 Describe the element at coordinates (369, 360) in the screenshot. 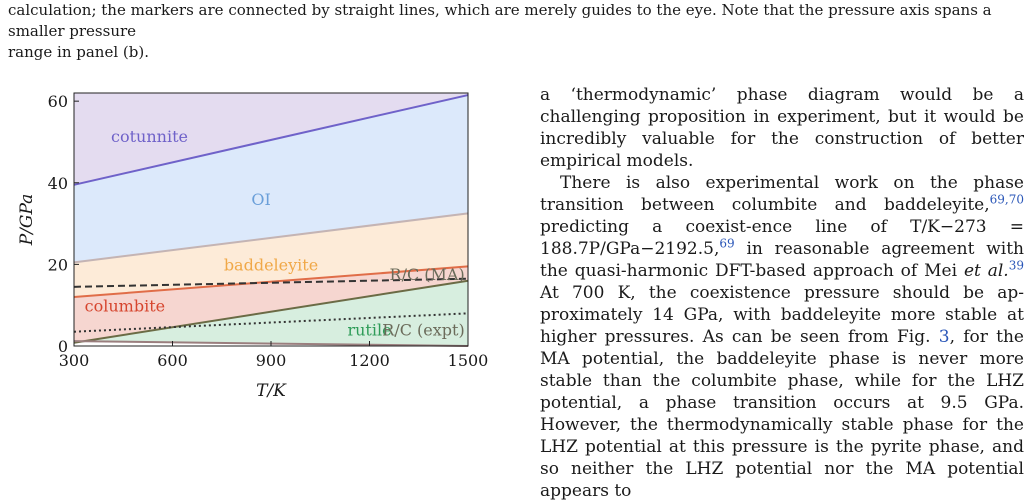

I see `x-tick-label: 1200` at that location.